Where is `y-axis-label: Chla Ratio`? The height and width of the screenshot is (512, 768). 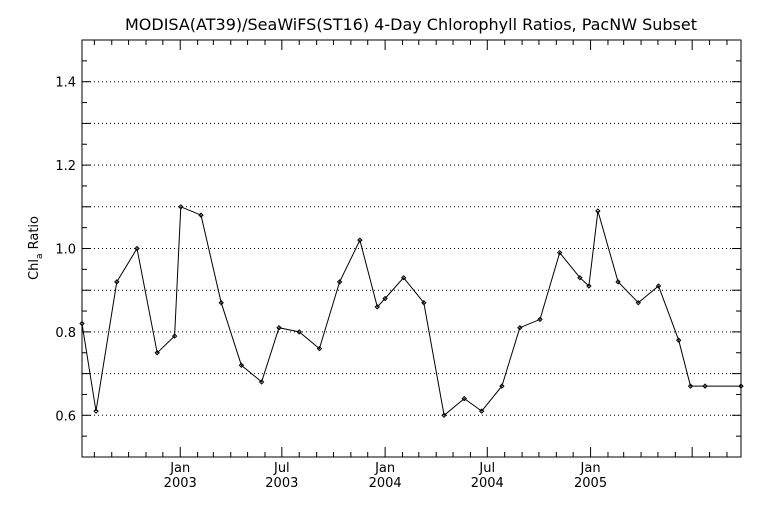
y-axis-label: Chla Ratio is located at coordinates (36, 248).